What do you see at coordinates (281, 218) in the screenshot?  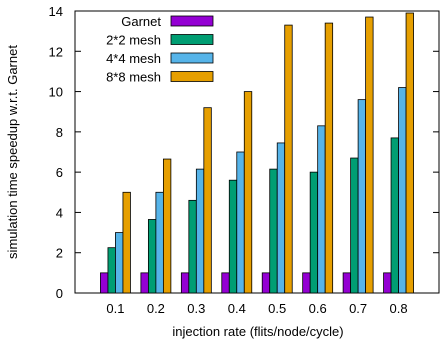 I see `bar-4-4-mesh-0.5` at bounding box center [281, 218].